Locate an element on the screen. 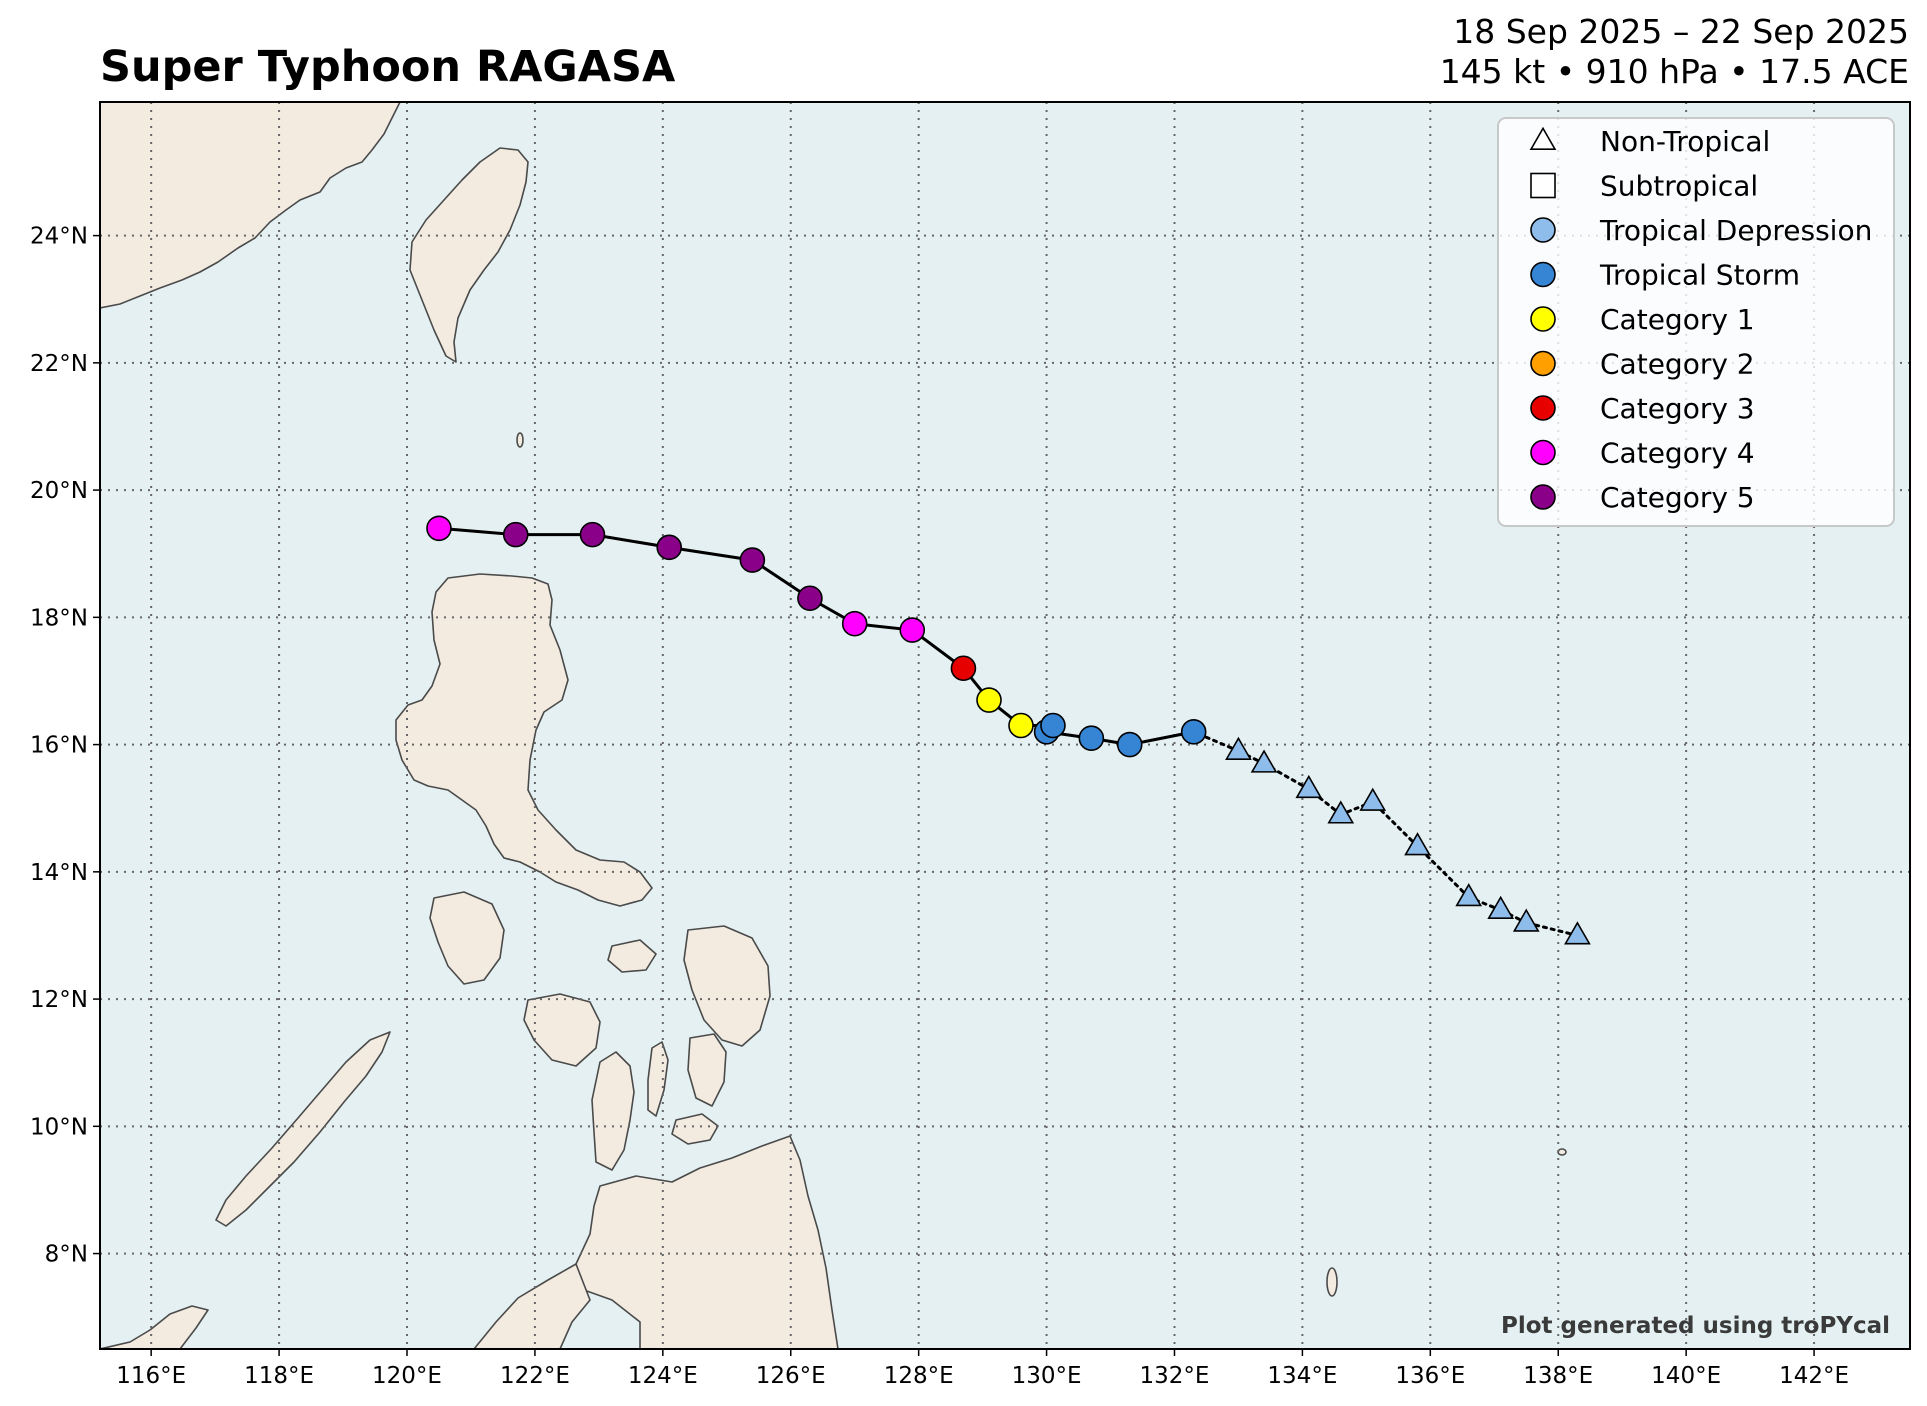  legend-label: Non-Tropical is located at coordinates (1685, 141).